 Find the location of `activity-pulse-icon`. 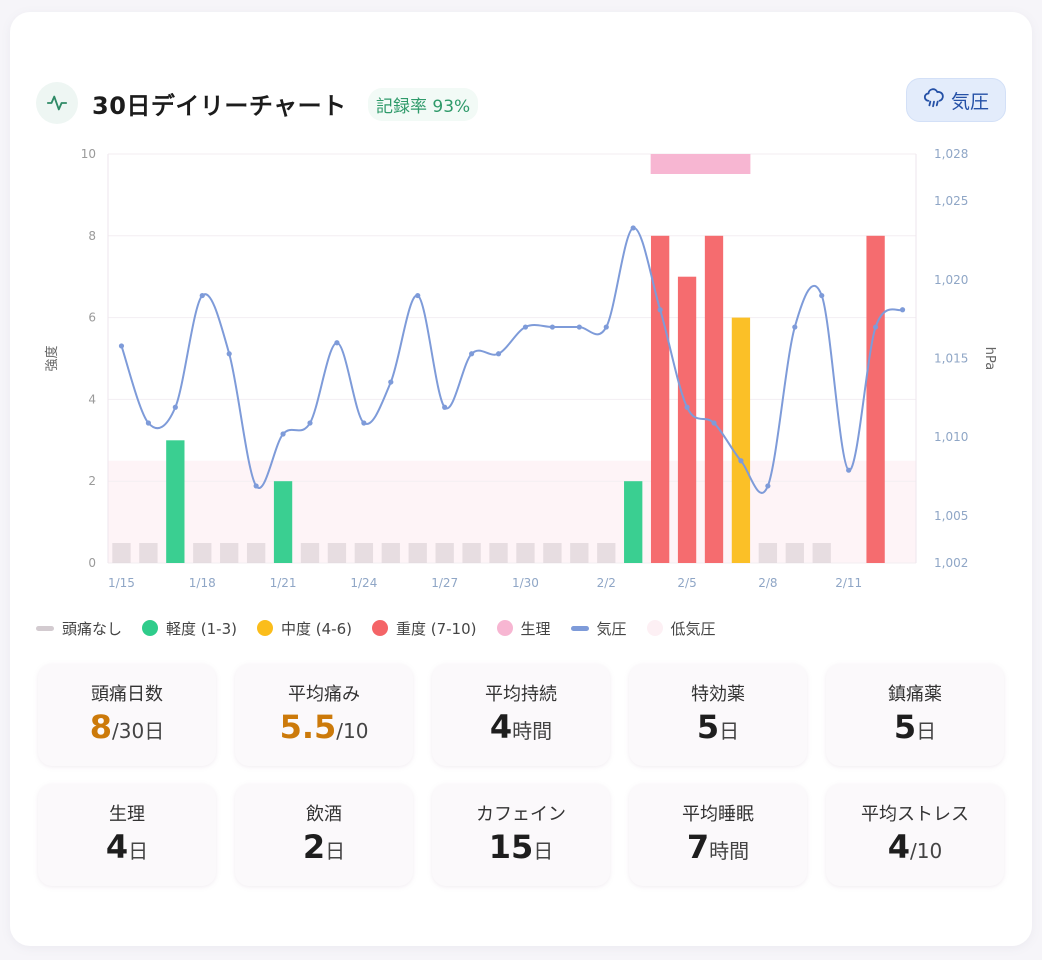

activity-pulse-icon is located at coordinates (57, 103).